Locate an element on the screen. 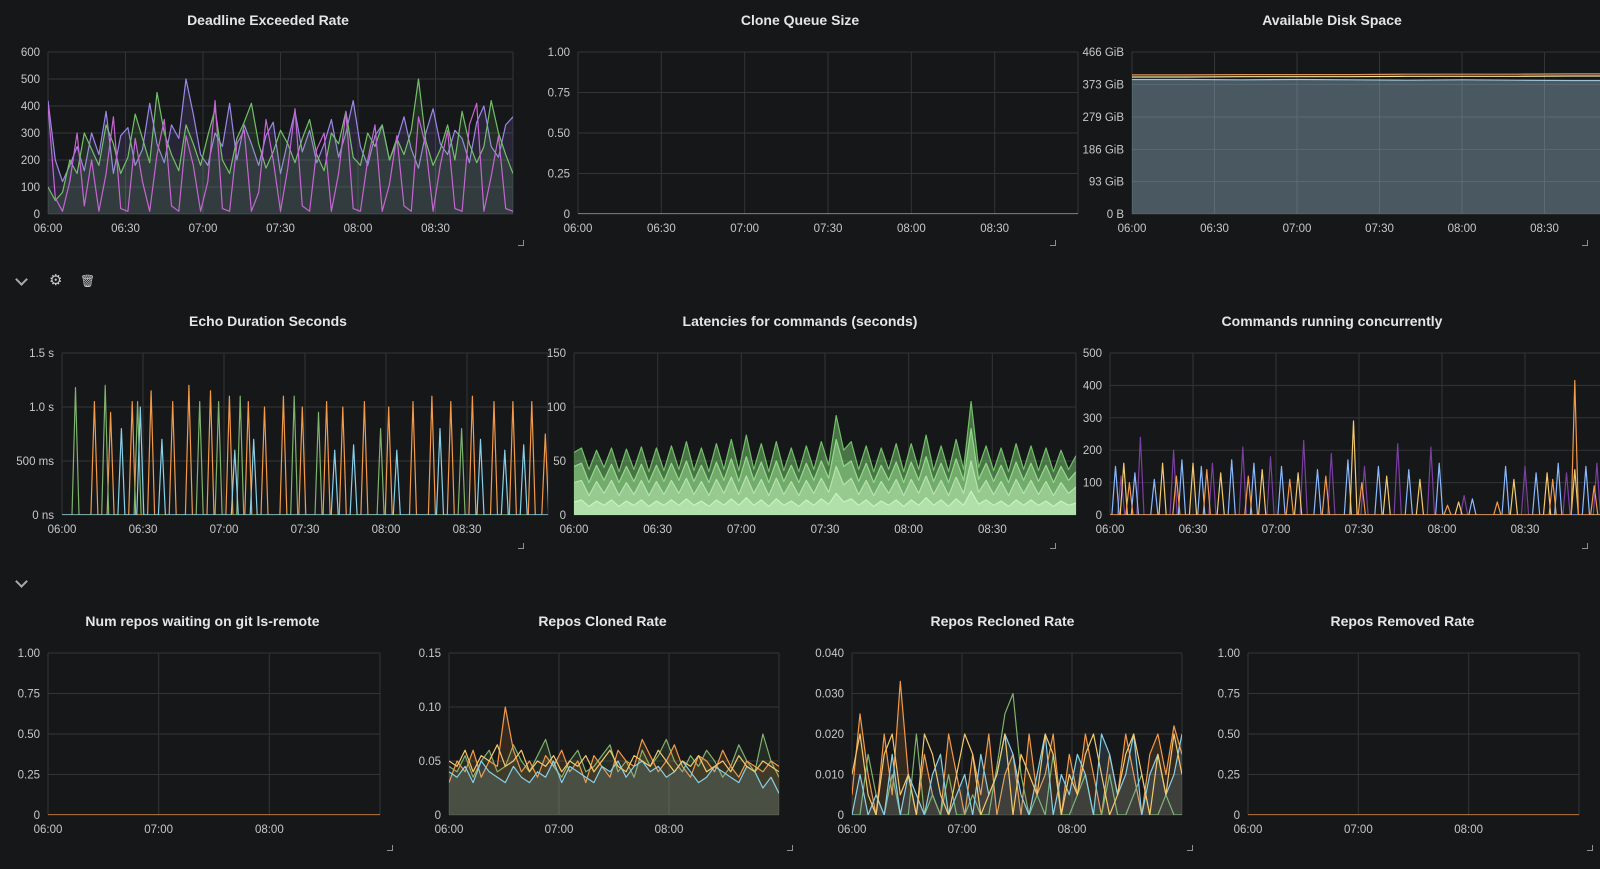 Image resolution: width=1600 pixels, height=869 pixels. chart-repos-cloned-rate: 0 0.05 0.10 0.15 06:00 07:00 08:00 is located at coordinates (599, 742).